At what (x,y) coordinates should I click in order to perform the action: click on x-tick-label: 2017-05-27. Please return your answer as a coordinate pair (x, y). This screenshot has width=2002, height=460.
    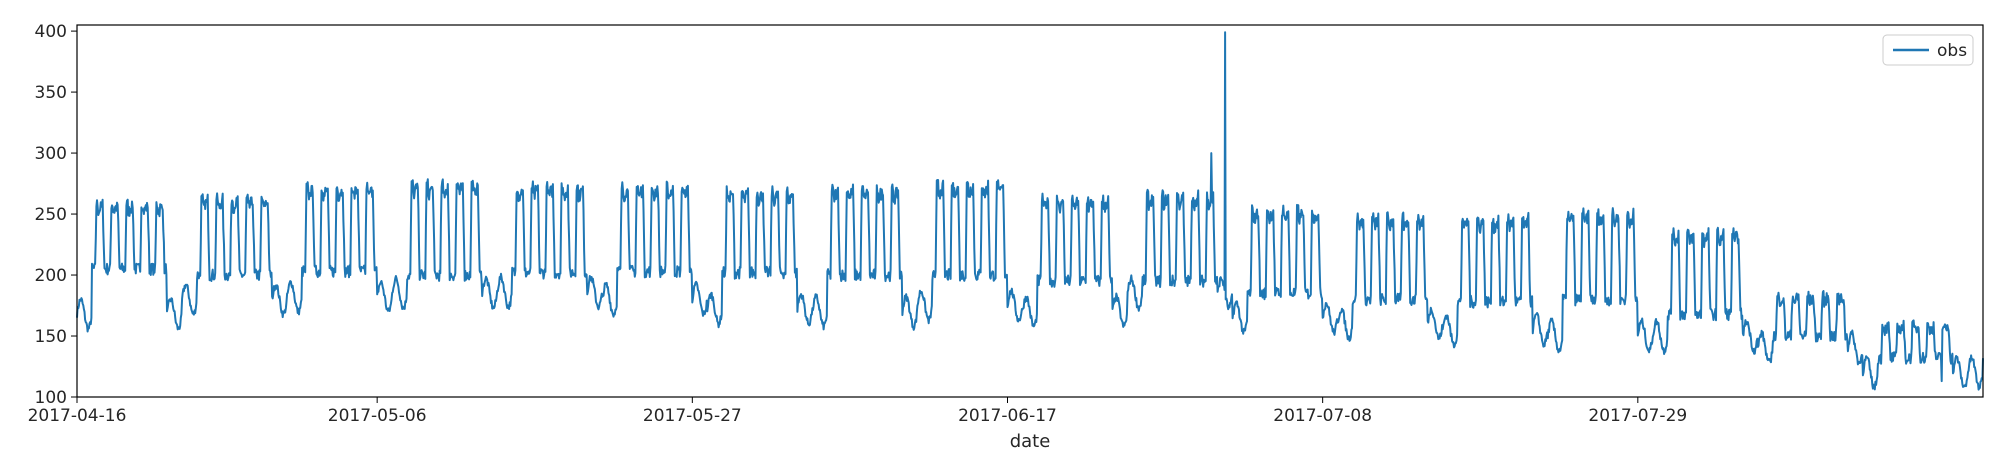
    Looking at the image, I should click on (692, 416).